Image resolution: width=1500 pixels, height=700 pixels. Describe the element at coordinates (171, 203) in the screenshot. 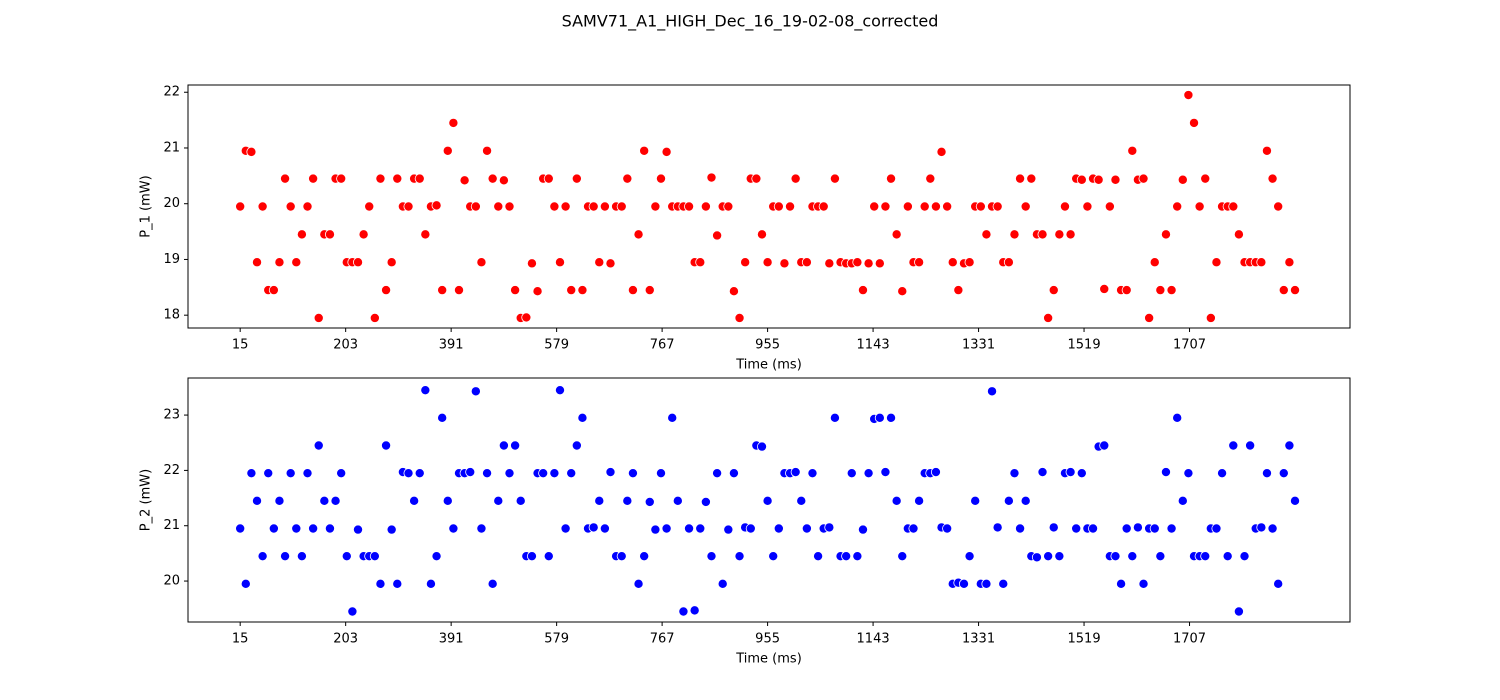

I see `y-tick-label: 20` at that location.